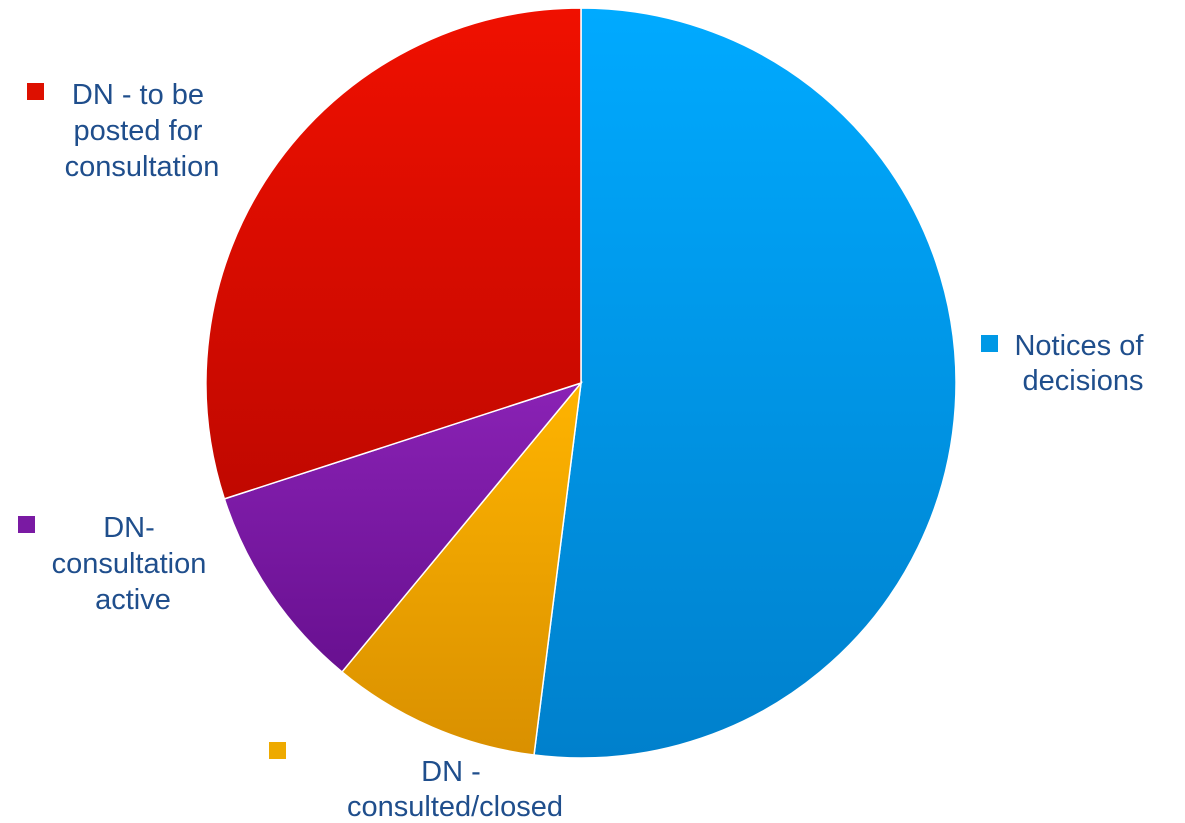 The width and height of the screenshot is (1185, 823). I want to click on legend-label-dn-consultation-line3: active, so click(133, 600).